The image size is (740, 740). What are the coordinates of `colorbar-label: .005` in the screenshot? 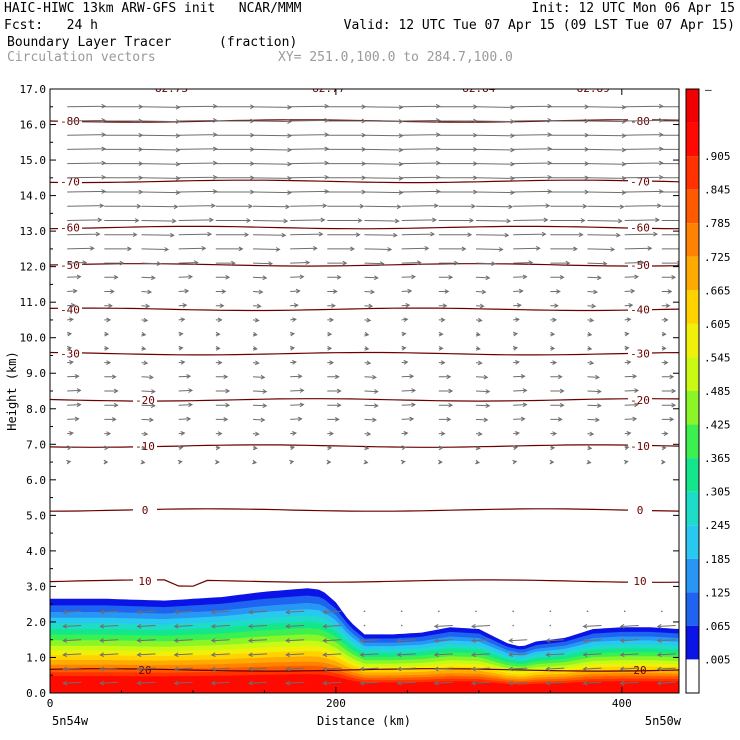 It's located at (717, 659).